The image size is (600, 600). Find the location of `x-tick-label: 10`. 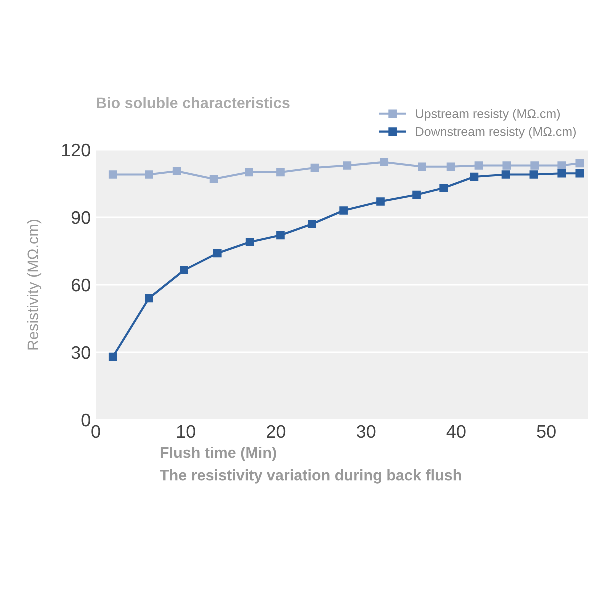

x-tick-label: 10 is located at coordinates (186, 431).